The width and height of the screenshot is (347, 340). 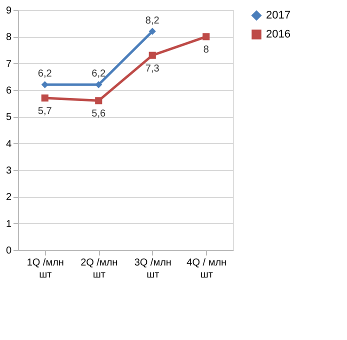 I want to click on y-tick-label: 2, so click(x=9, y=198).